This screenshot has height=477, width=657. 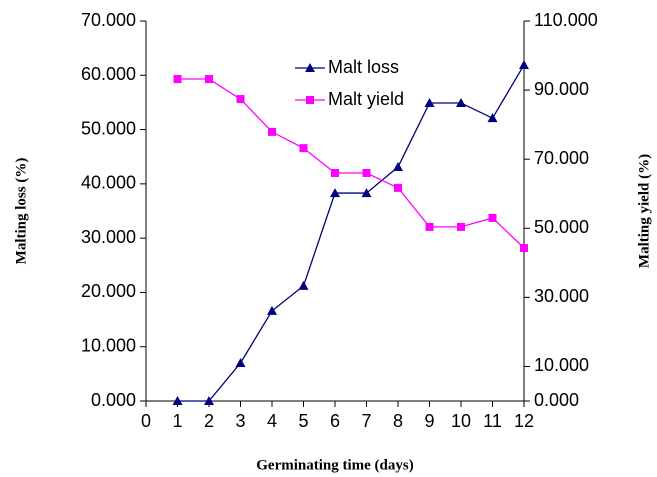 I want to click on y-tick-label: 60.000, so click(x=108, y=74).